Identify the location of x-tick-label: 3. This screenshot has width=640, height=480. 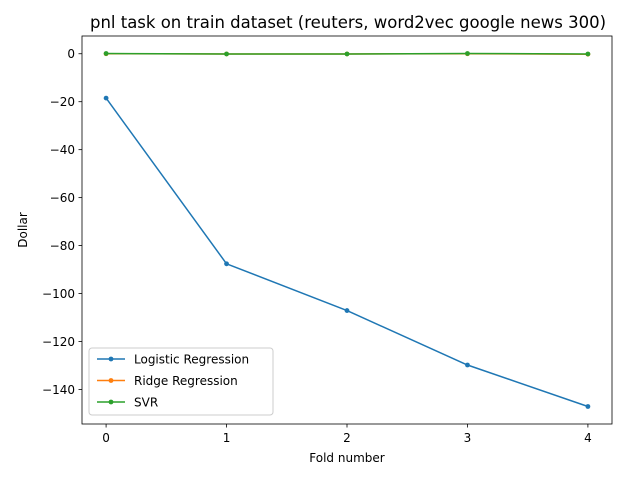
(468, 438).